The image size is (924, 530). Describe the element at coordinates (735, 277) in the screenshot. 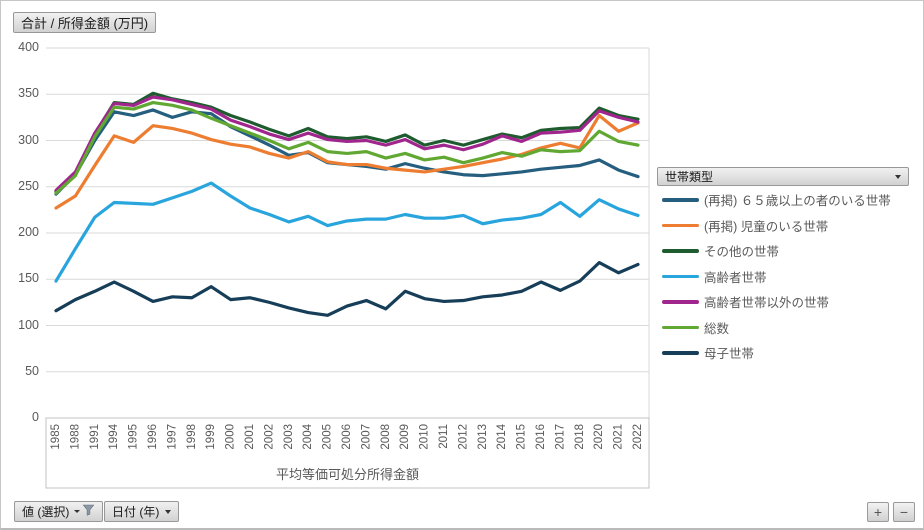

I see `legend-item-label: 高齢者世帯` at that location.